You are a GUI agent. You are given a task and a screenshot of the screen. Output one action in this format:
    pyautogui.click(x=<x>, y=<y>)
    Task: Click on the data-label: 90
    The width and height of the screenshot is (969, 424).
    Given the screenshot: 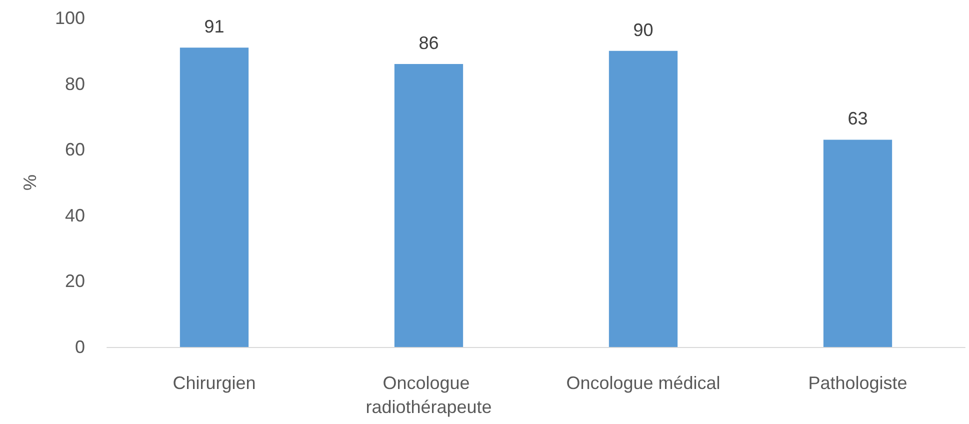 What is the action you would take?
    pyautogui.click(x=643, y=30)
    